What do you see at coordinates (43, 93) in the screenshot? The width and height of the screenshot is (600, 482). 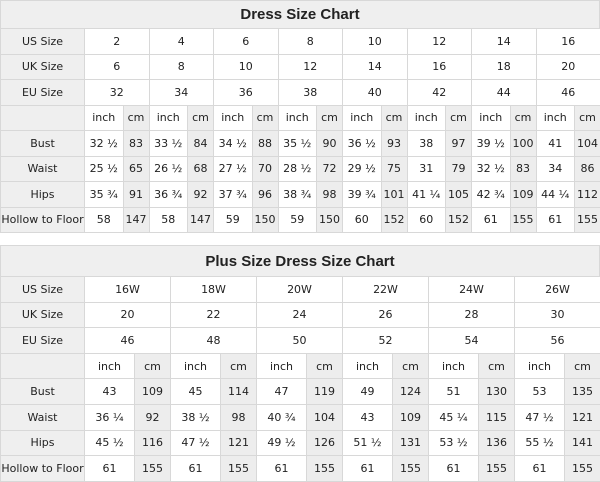 I see `row-label: EU Size` at bounding box center [43, 93].